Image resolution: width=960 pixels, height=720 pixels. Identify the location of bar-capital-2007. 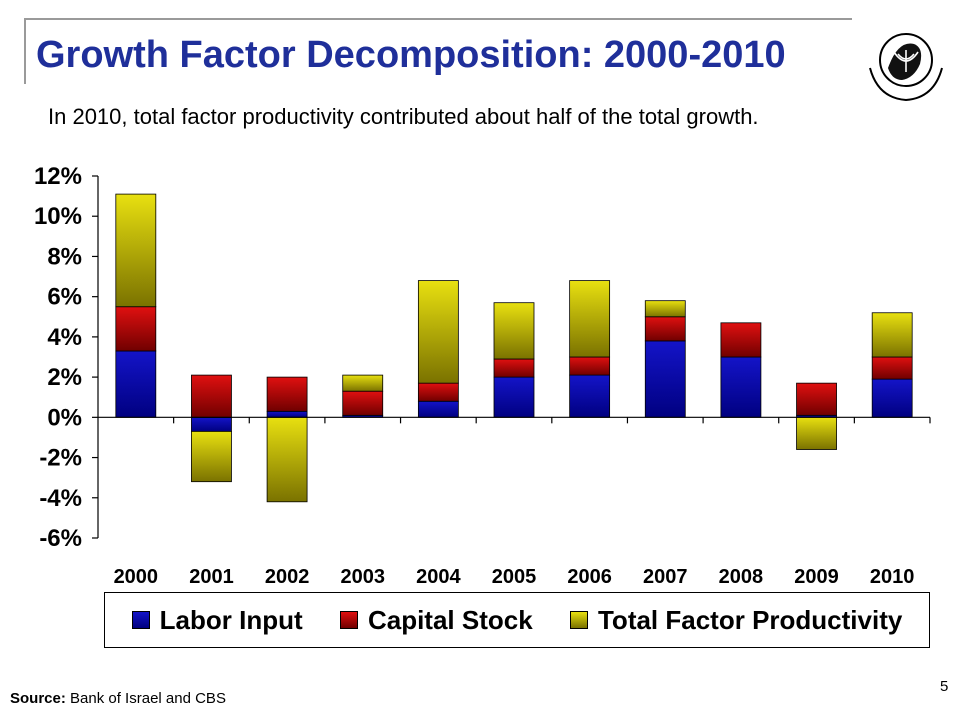
(665, 329).